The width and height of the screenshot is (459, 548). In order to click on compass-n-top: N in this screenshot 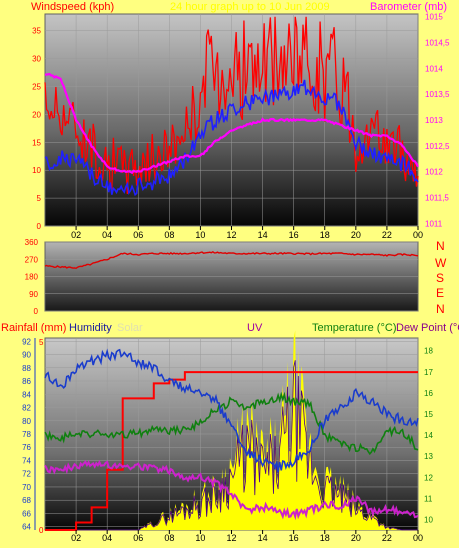, I will do `click(440, 246)`.